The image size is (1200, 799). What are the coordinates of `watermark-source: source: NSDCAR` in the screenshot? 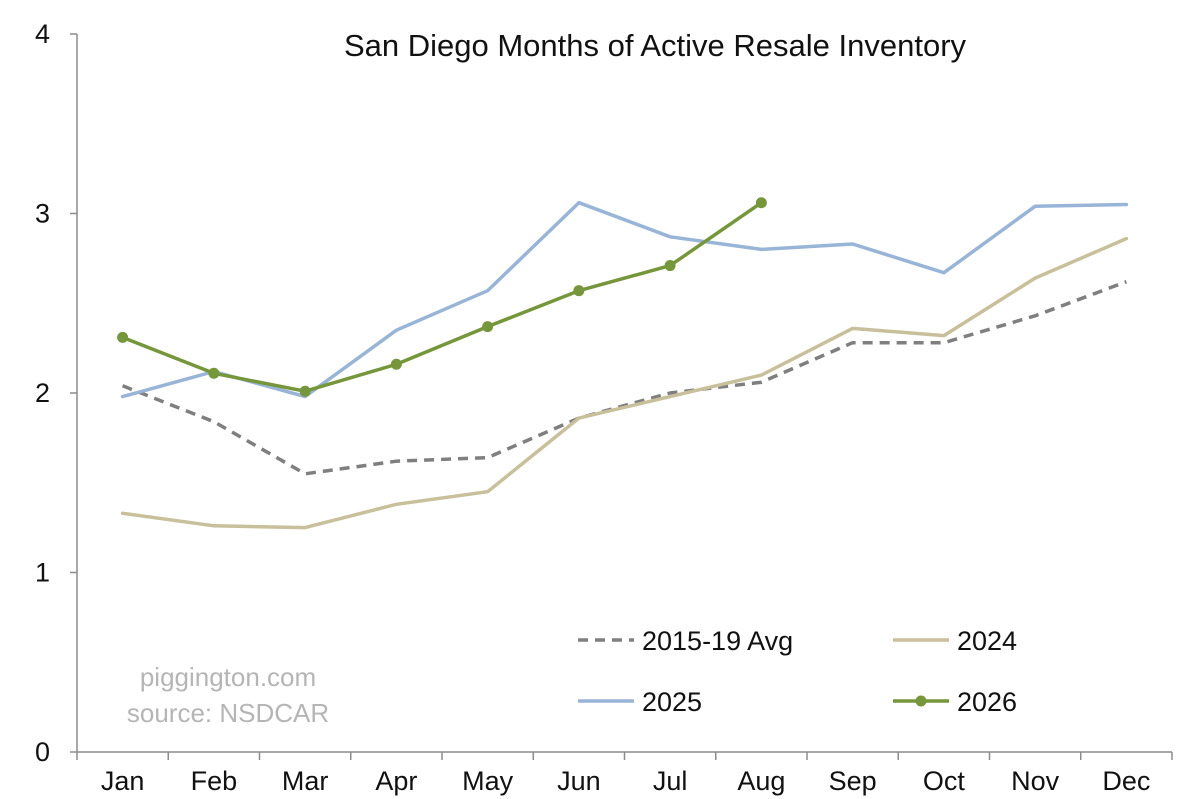 It's located at (228, 713).